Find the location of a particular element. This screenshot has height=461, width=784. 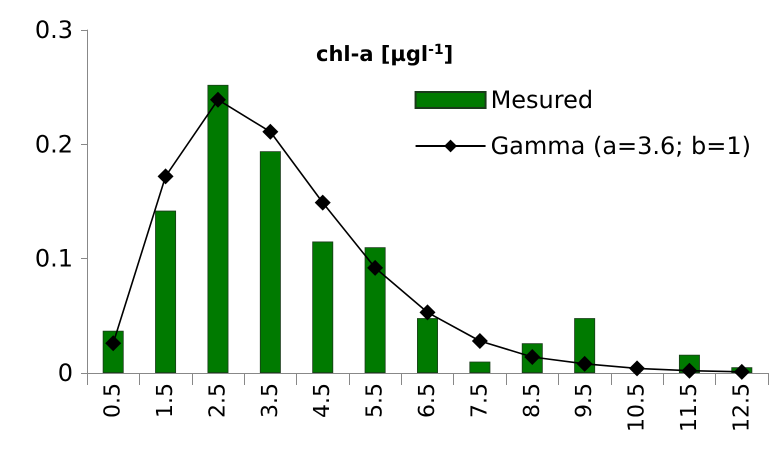

x-tick-label: 2.5 is located at coordinates (217, 400).